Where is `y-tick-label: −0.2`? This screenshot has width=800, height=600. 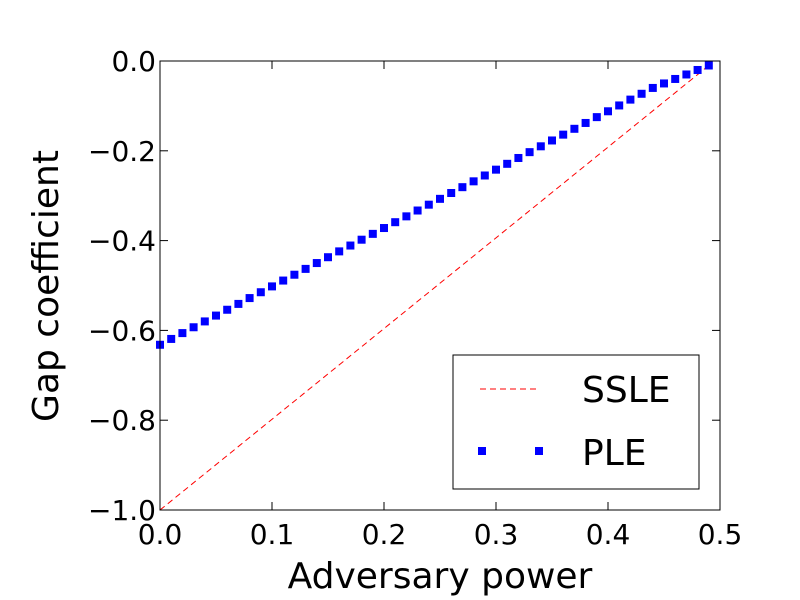 y-tick-label: −0.2 is located at coordinates (122, 151).